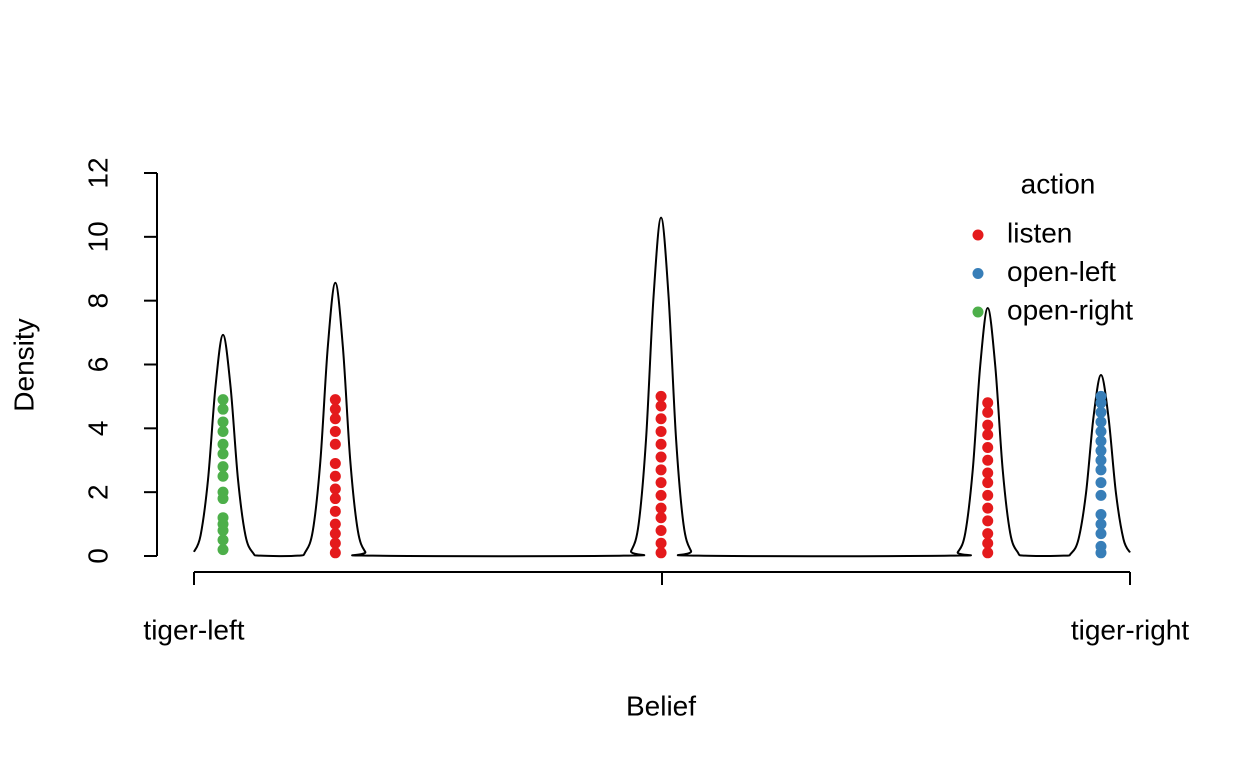  I want to click on legend-label: listen, so click(1039, 232).